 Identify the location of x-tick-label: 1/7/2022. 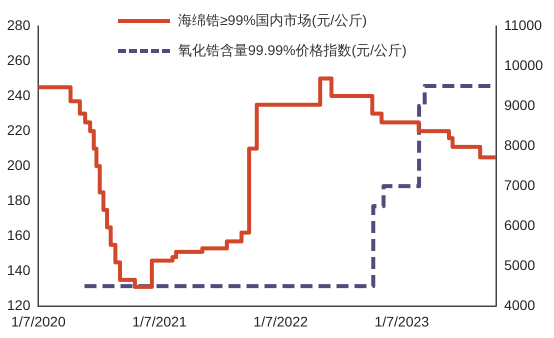
(280, 321).